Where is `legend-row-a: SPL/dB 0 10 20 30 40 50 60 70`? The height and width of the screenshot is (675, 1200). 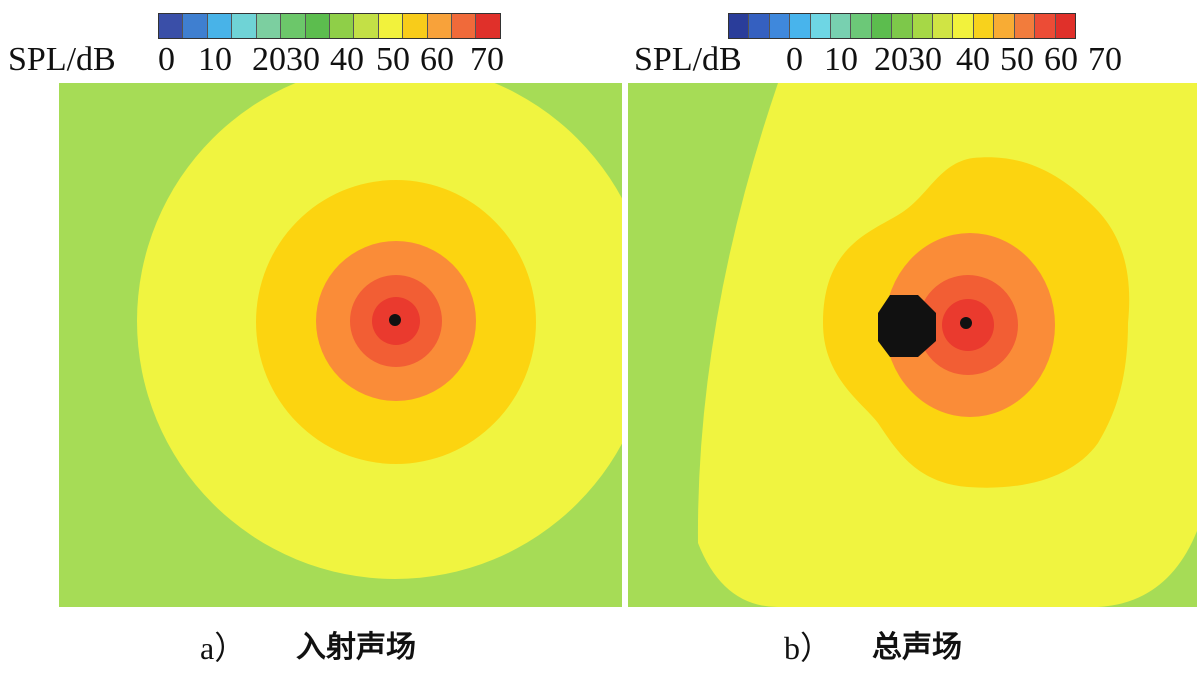 legend-row-a: SPL/dB 0 10 20 30 40 50 60 70 is located at coordinates (308, 60).